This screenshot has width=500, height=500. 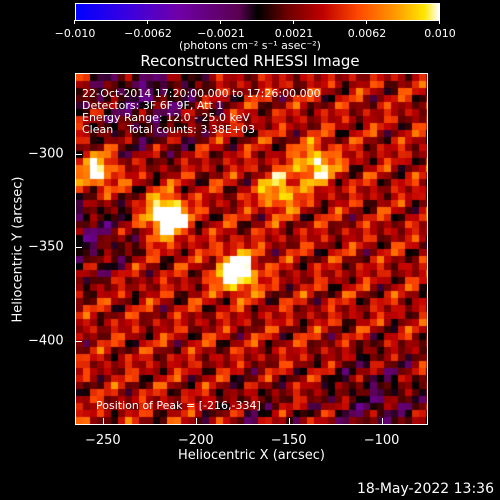 What do you see at coordinates (440, 33) in the screenshot?
I see `colorbar-tick-label: 0.010` at bounding box center [440, 33].